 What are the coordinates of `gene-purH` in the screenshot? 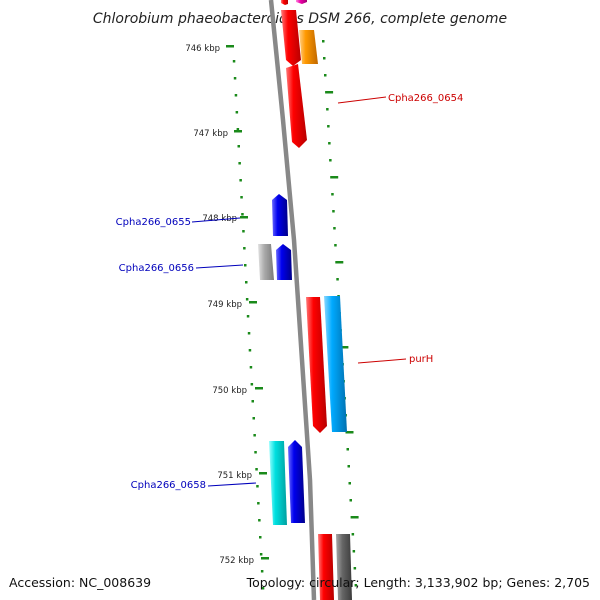 It's located at (316, 365).